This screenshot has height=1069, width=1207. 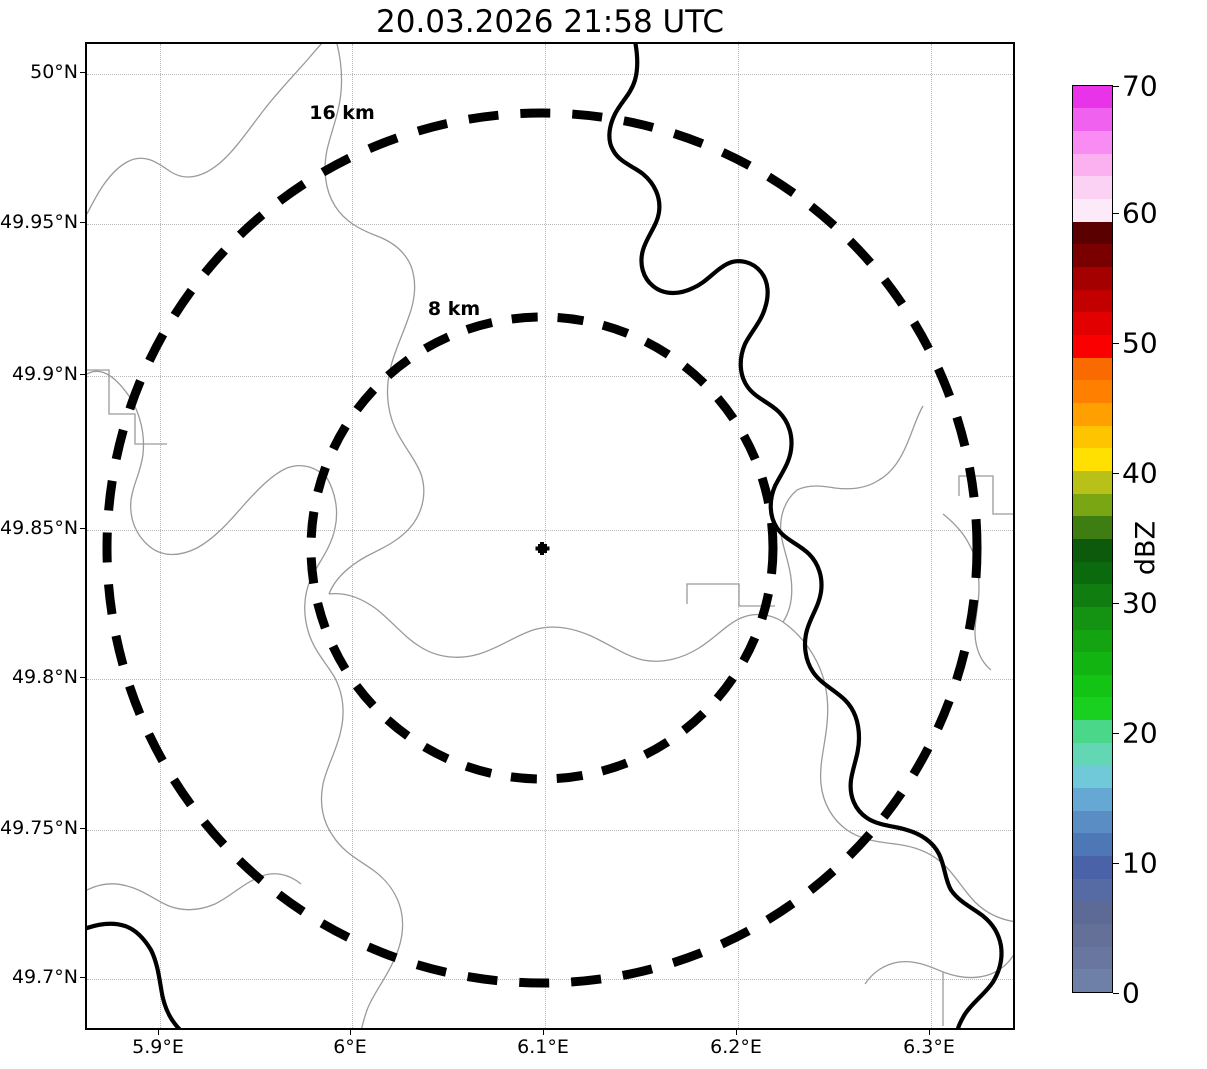 What do you see at coordinates (1146, 548) in the screenshot?
I see `colorbar-axis-label: dBZ` at bounding box center [1146, 548].